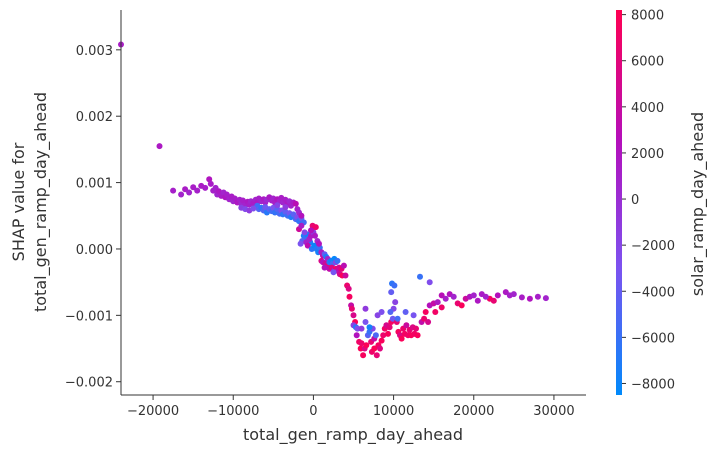 The height and width of the screenshot is (454, 716). Describe the element at coordinates (94, 250) in the screenshot. I see `y-tick-label: 0.000` at that location.